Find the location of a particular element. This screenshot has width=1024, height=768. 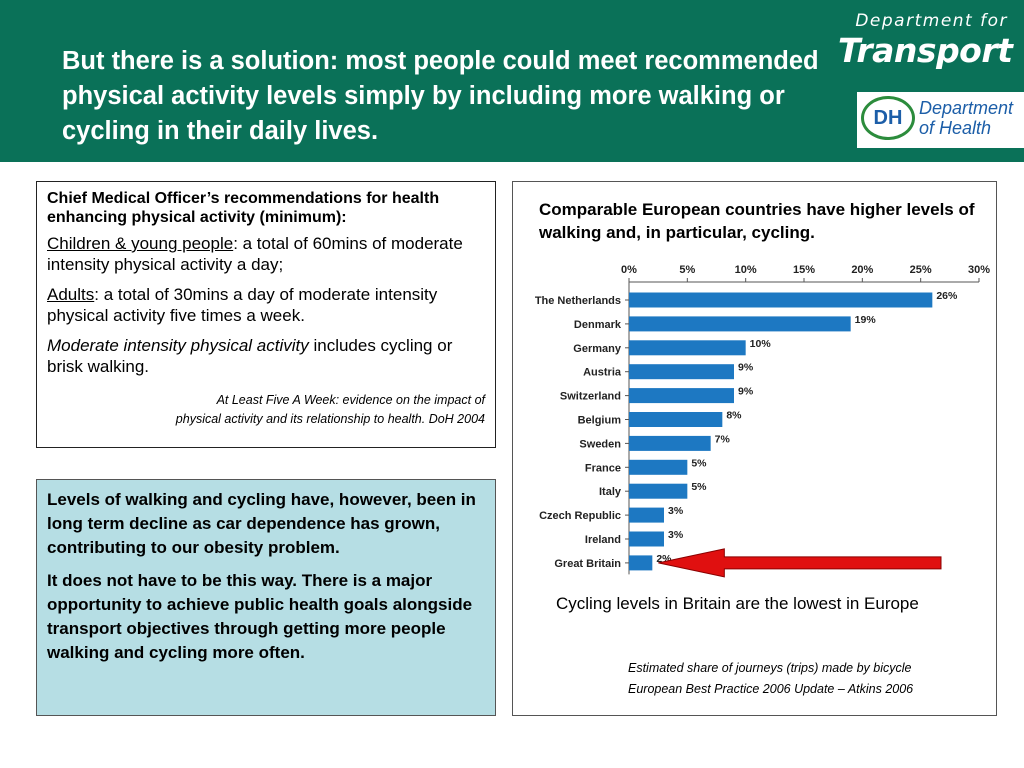

category-label: Ireland is located at coordinates (603, 540).